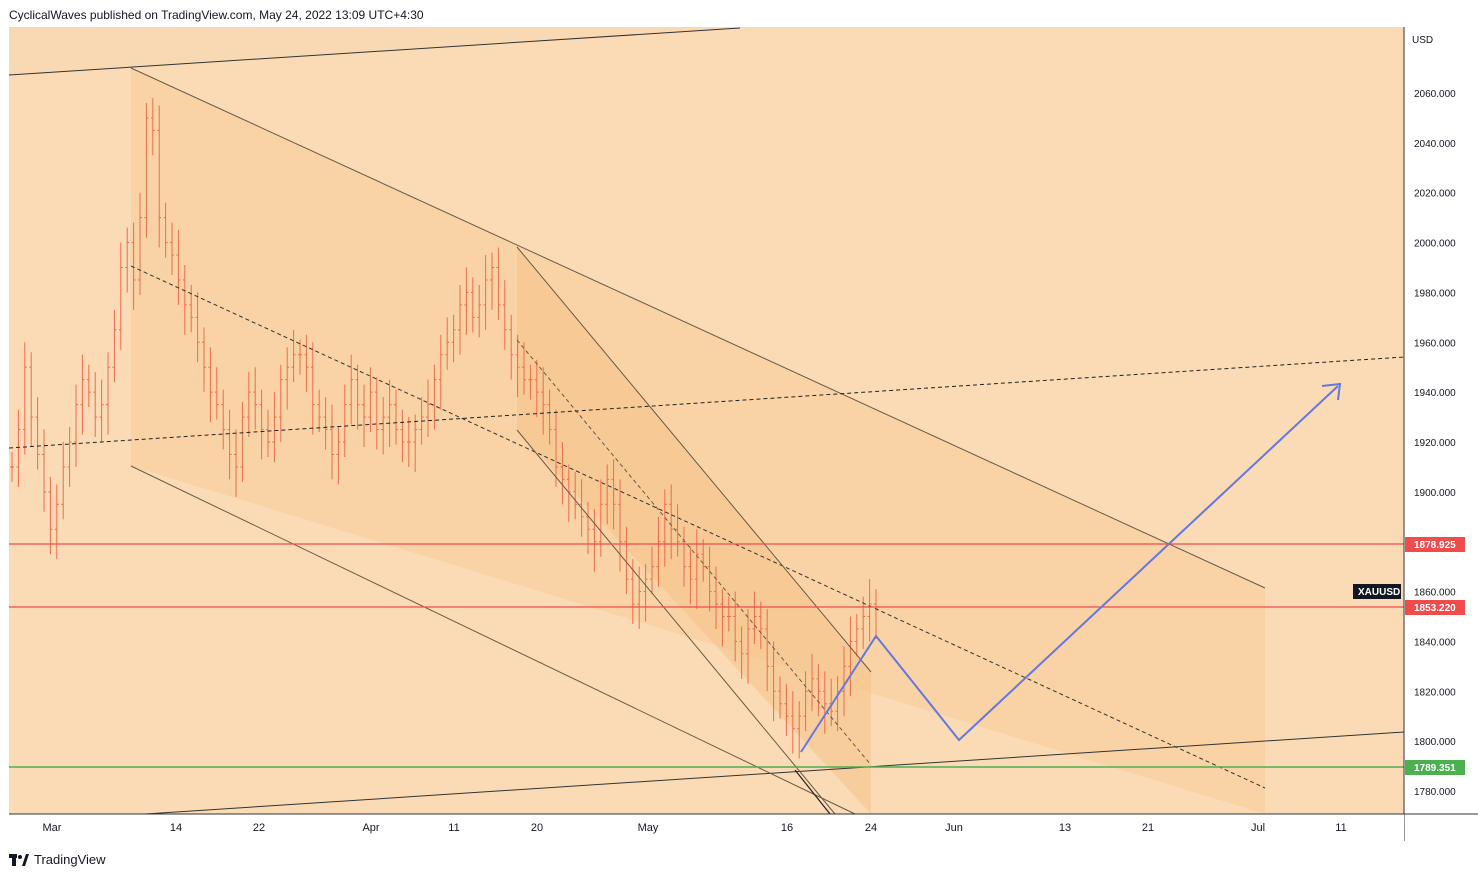  I want to click on time-axis-ticks: Mar 14 22 Apr 11 20 May 16 24 Jun 13 21 Jul 11, so click(695, 828).